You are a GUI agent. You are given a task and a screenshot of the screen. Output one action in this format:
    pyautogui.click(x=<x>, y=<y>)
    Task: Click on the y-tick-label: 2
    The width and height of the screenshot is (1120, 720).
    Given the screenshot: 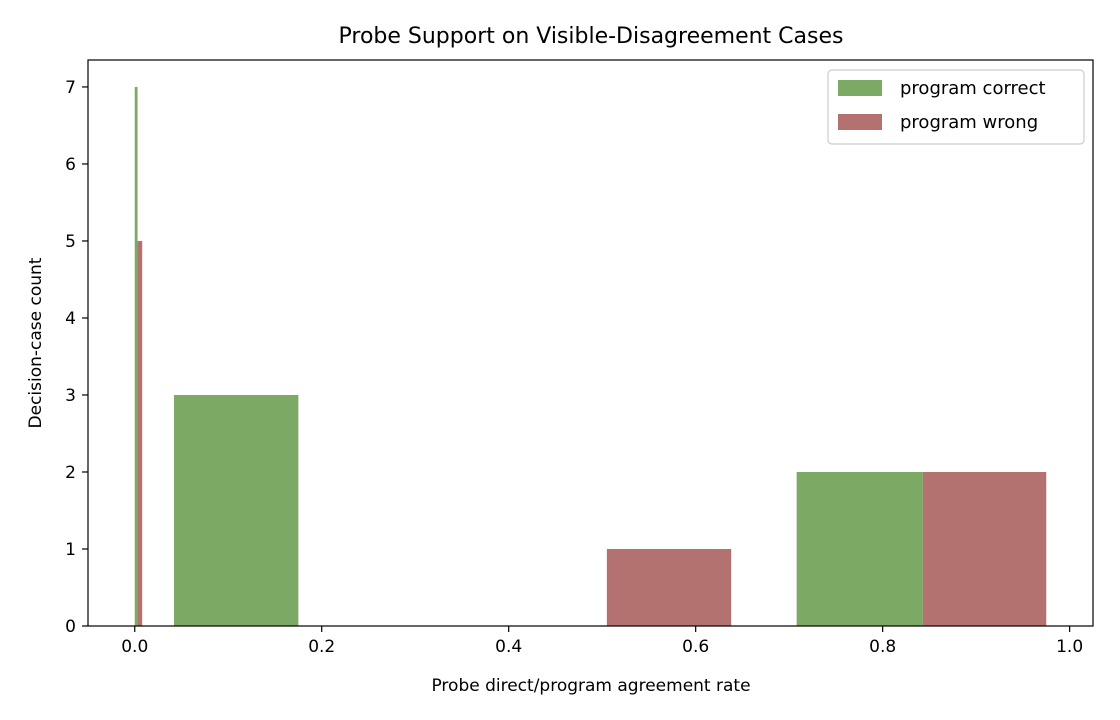 What is the action you would take?
    pyautogui.click(x=70, y=473)
    